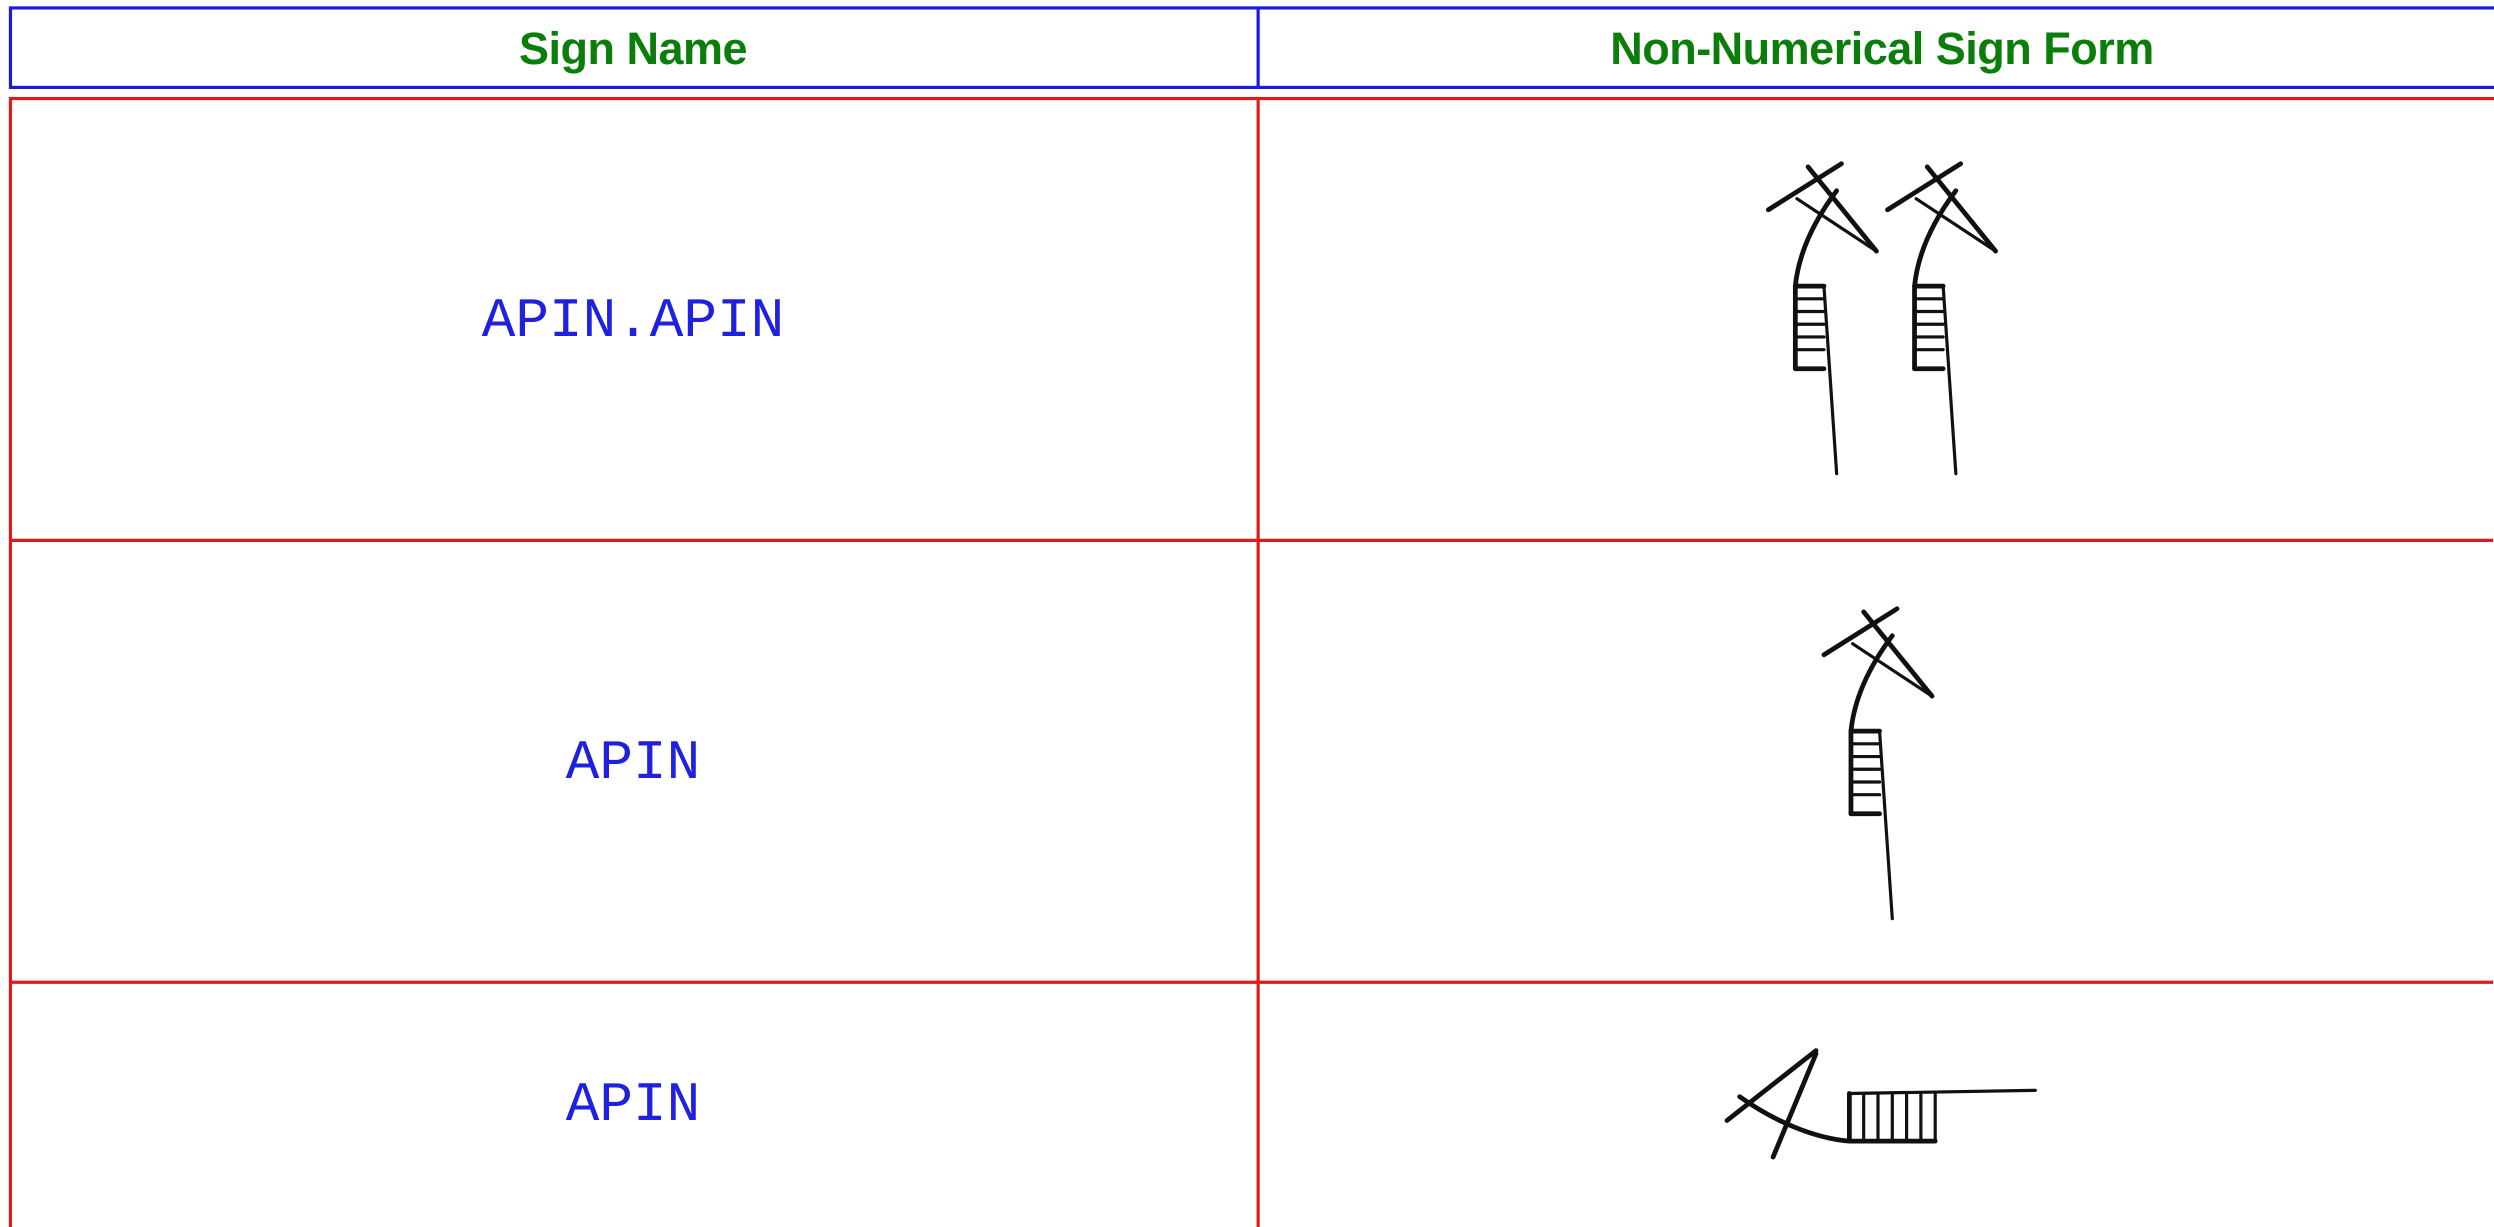 The width and height of the screenshot is (2494, 1227). I want to click on sign-name: APIN.APIN, so click(633, 321).